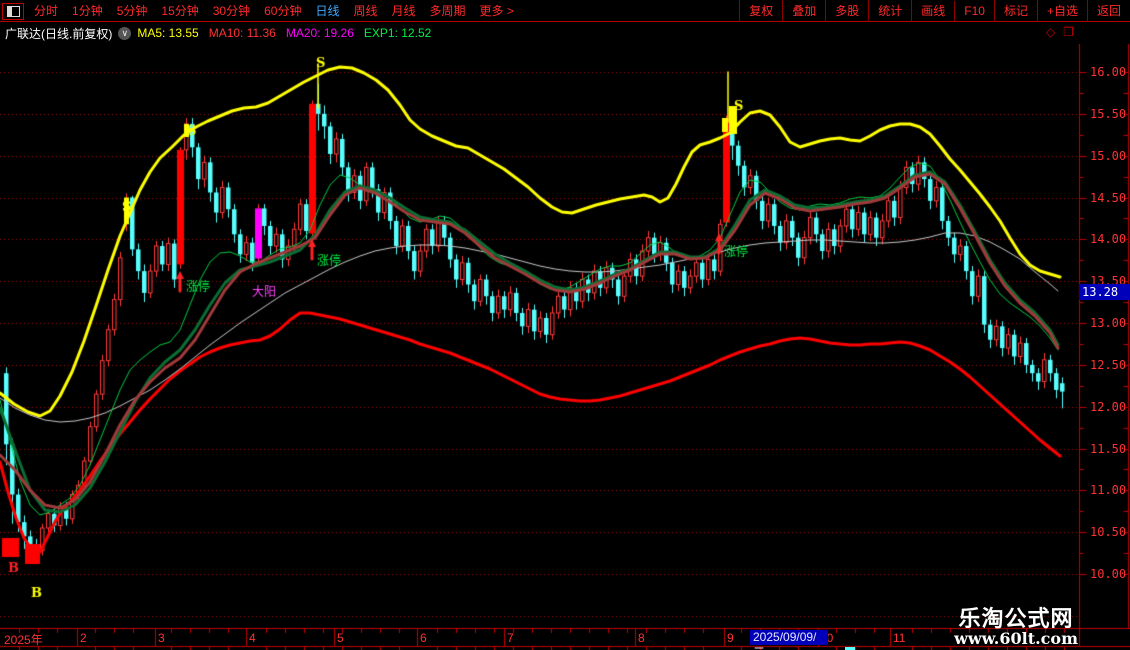  I want to click on toolbar-item-period-8: 月线, so click(403, 11).